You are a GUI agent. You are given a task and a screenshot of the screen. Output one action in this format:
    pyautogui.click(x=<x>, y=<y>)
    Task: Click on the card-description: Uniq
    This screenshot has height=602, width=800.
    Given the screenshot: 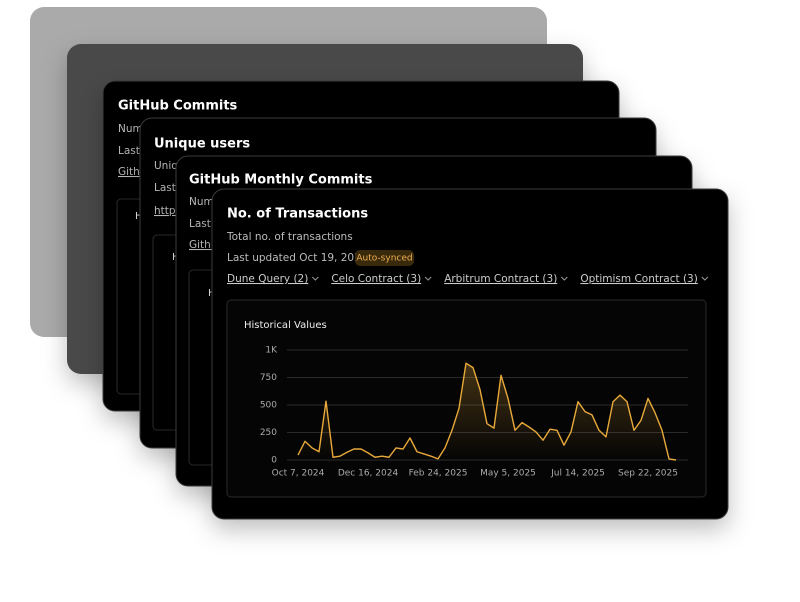 What is the action you would take?
    pyautogui.click(x=166, y=166)
    